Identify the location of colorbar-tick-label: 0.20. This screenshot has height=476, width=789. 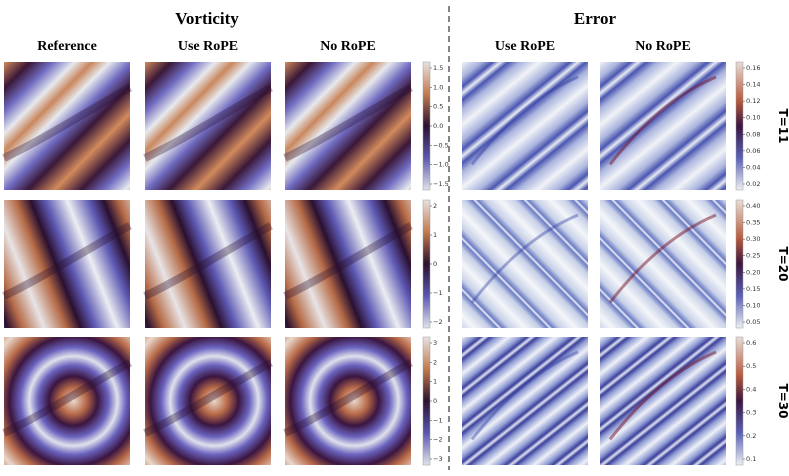
(753, 272).